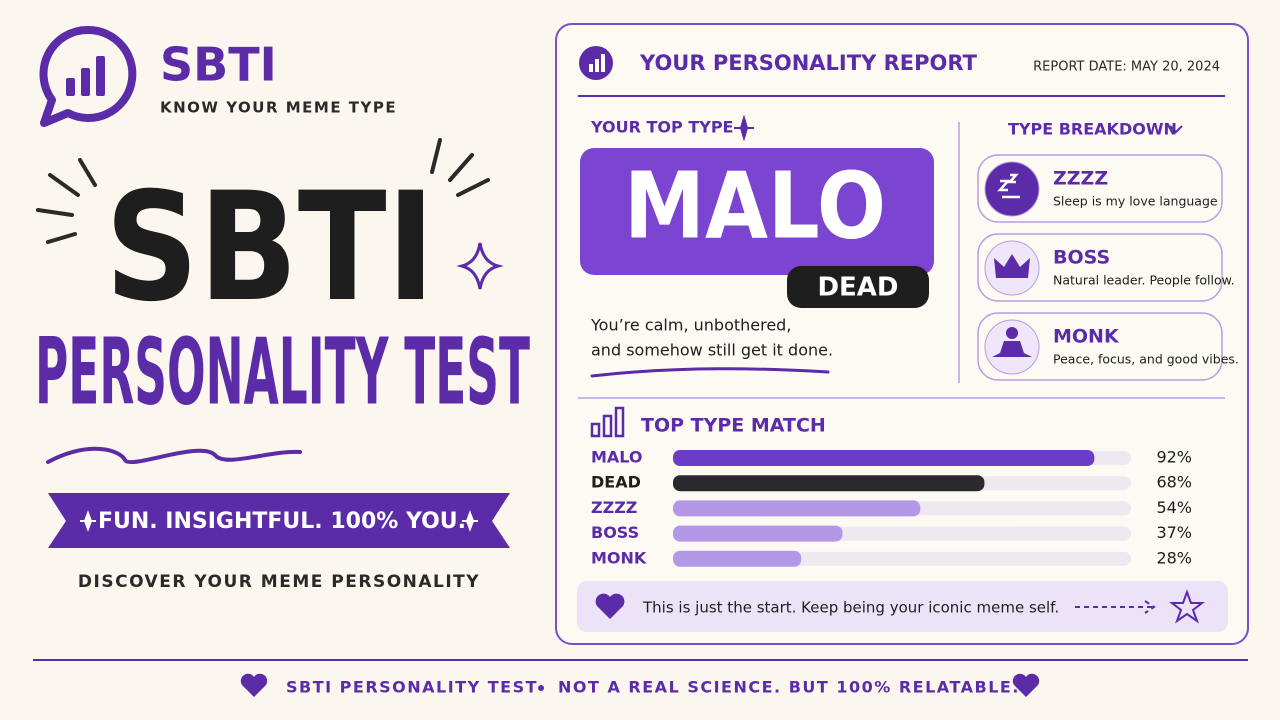 Image resolution: width=1280 pixels, height=720 pixels. Describe the element at coordinates (1174, 532) in the screenshot. I see `value-label: 37%` at that location.